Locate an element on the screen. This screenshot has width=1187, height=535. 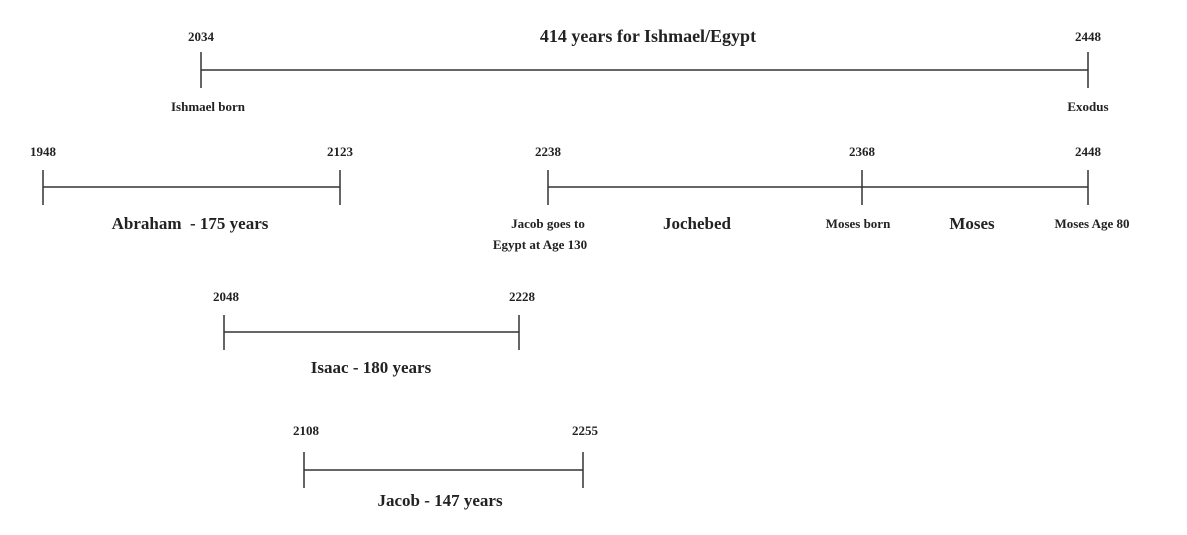
event-label: Exodus is located at coordinates (1087, 106).